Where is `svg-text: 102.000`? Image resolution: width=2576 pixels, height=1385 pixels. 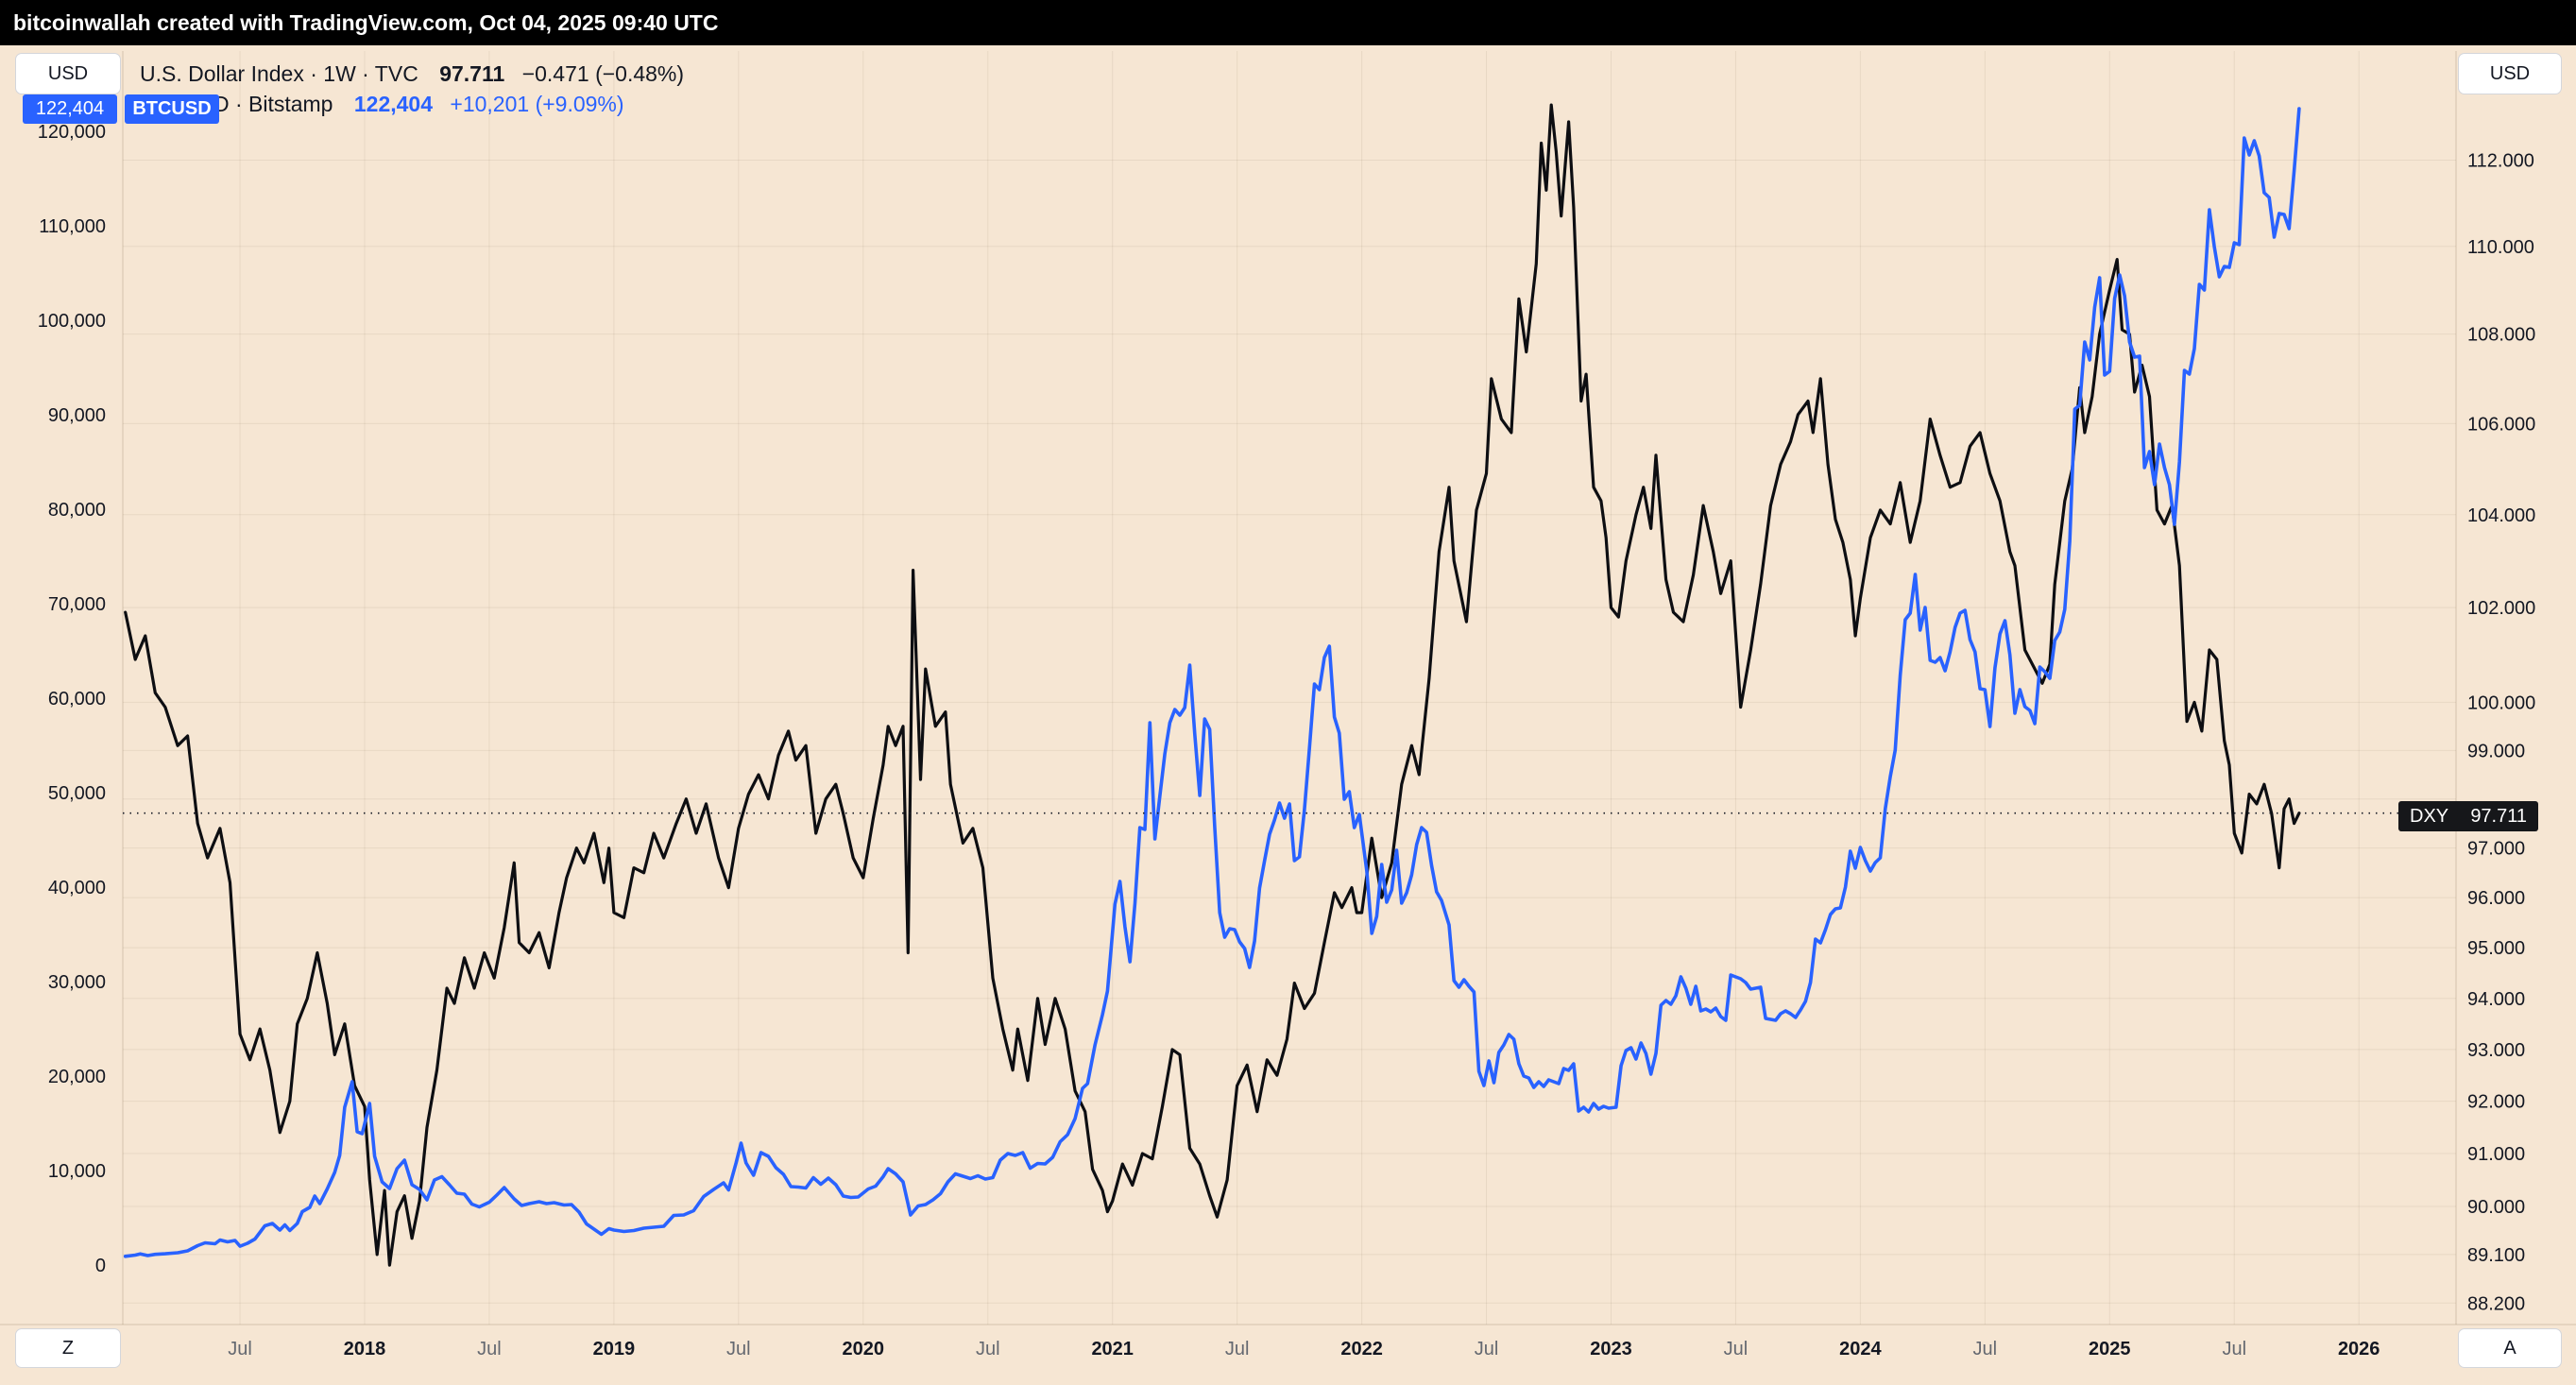 svg-text: 102.000 is located at coordinates (2501, 608).